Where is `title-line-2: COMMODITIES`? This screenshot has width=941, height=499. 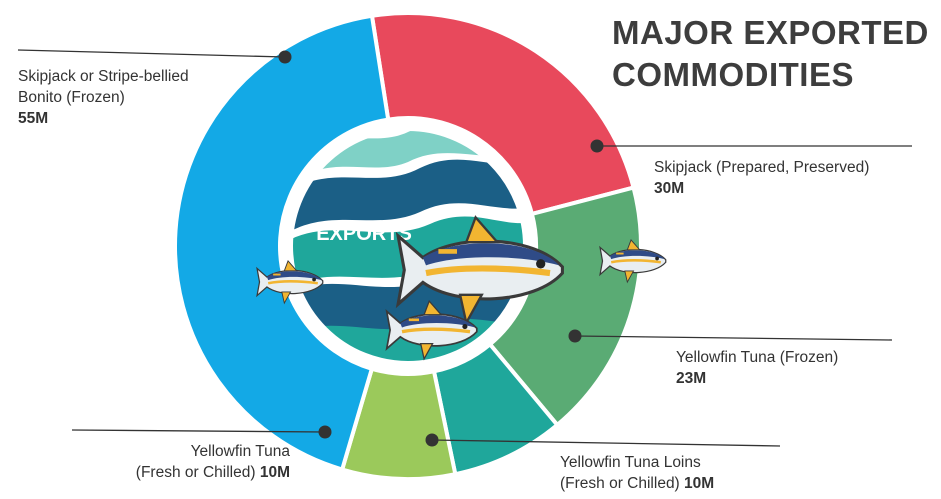 title-line-2: COMMODITIES is located at coordinates (733, 74).